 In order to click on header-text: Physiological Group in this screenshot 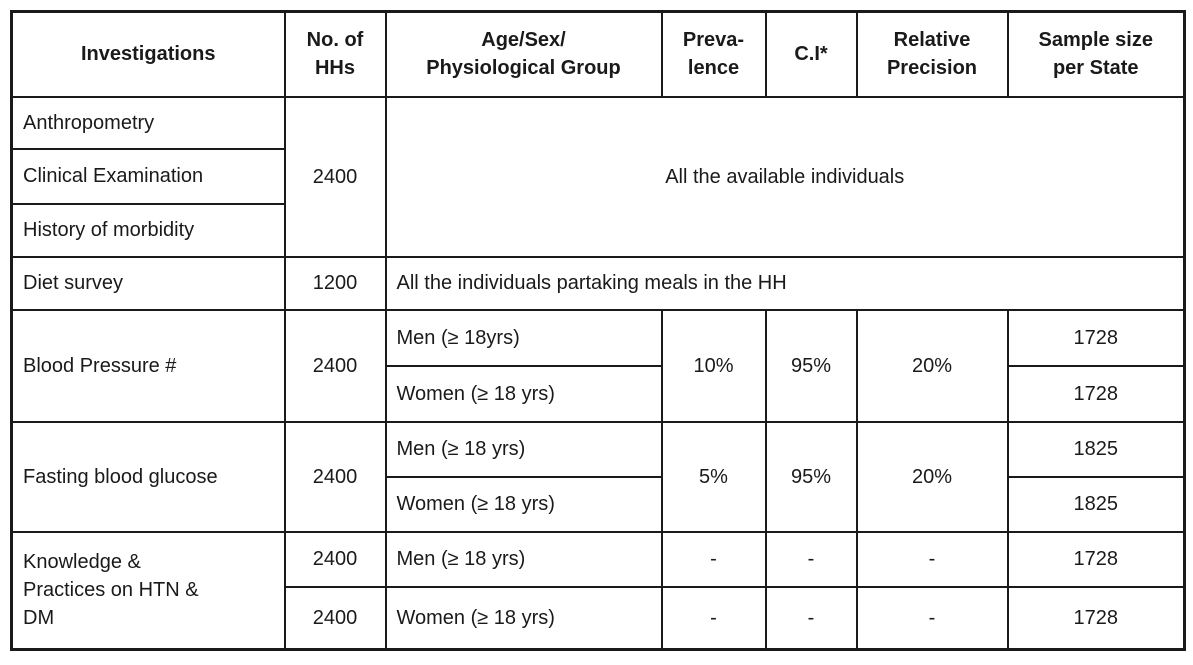, I will do `click(523, 68)`.